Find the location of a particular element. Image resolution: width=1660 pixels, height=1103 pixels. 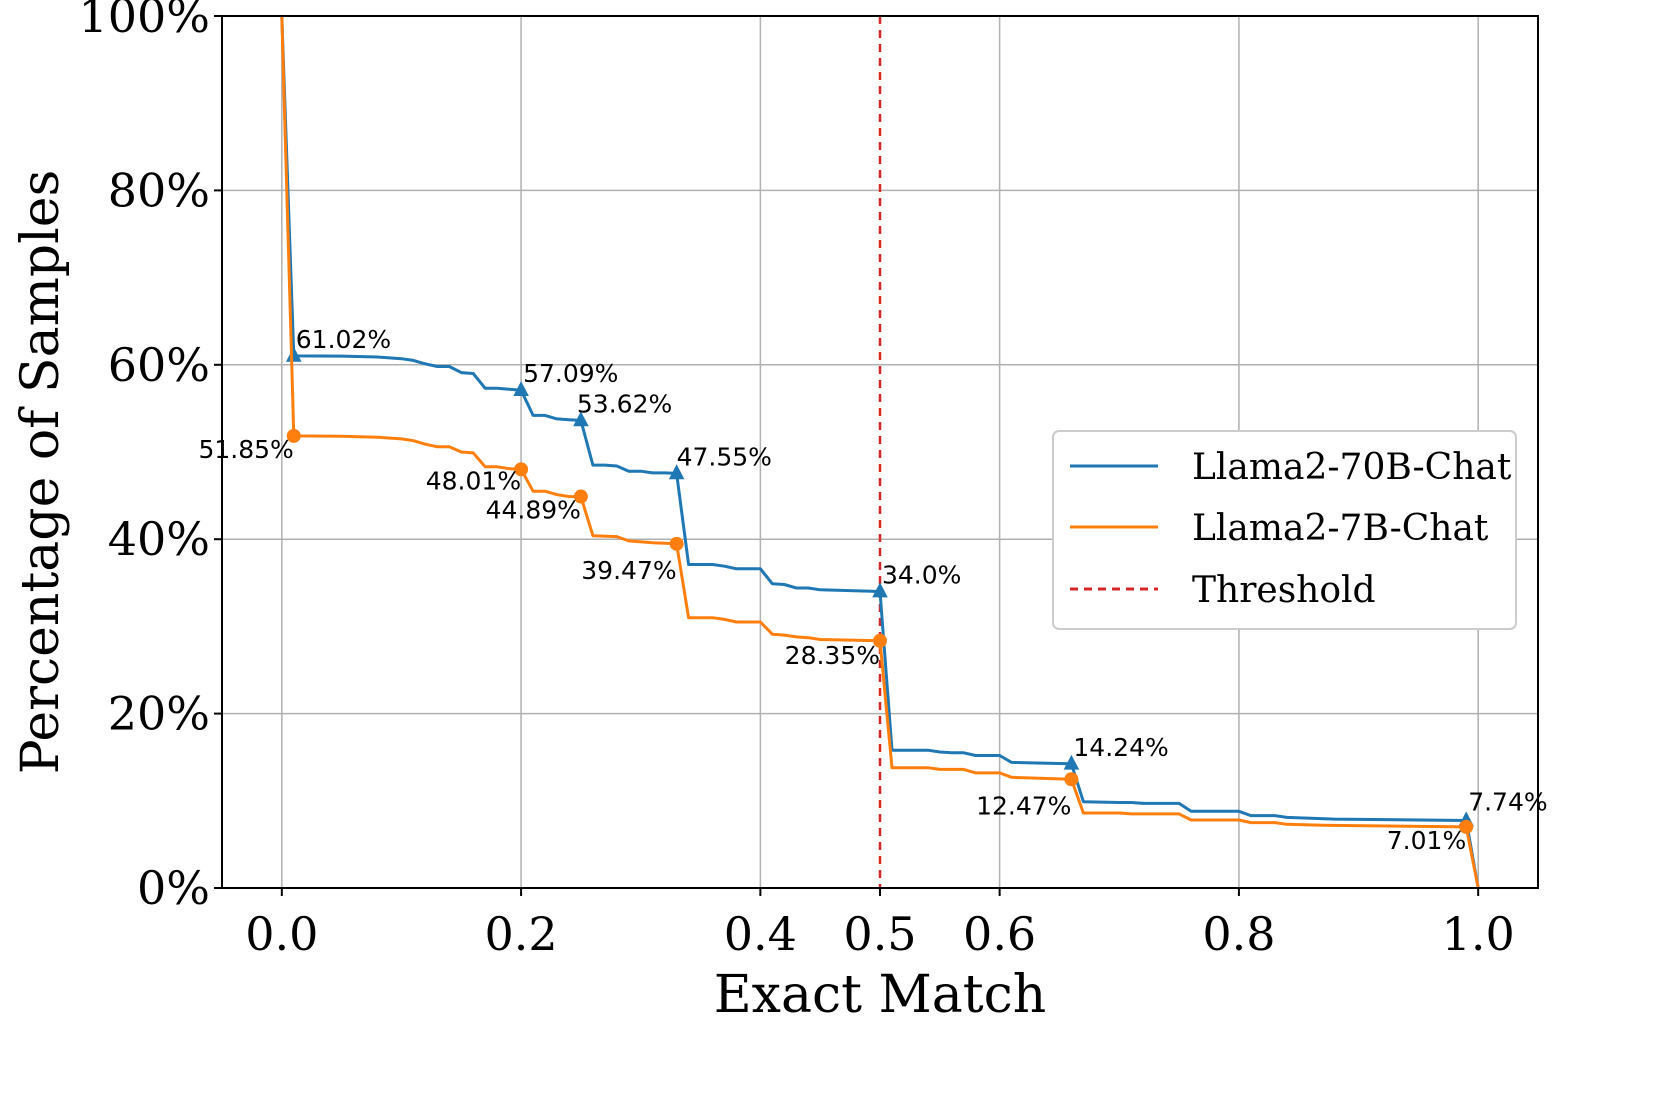

data-label: 51.85% is located at coordinates (245, 449).